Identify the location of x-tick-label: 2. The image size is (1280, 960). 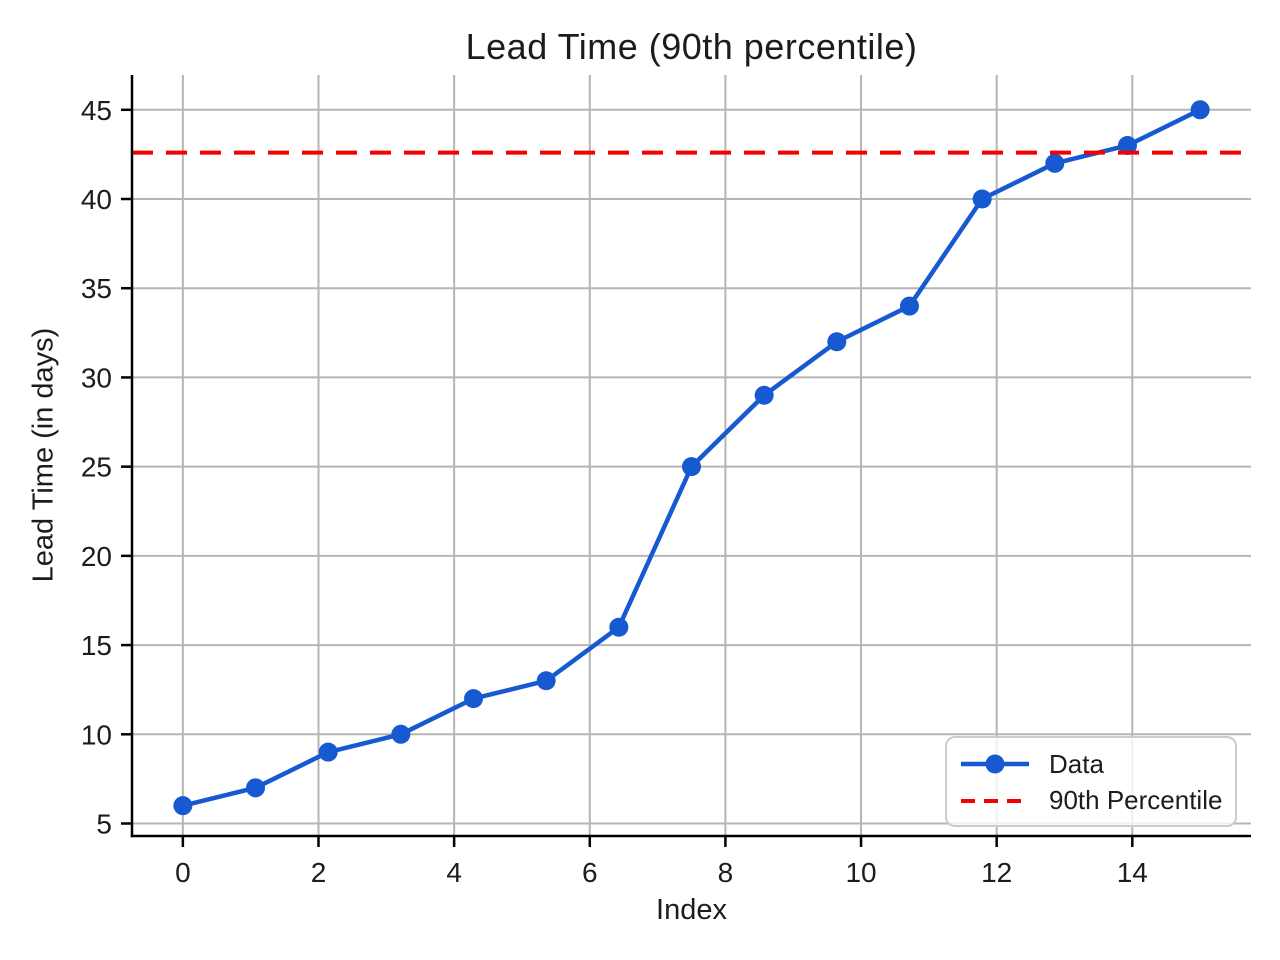
(319, 872).